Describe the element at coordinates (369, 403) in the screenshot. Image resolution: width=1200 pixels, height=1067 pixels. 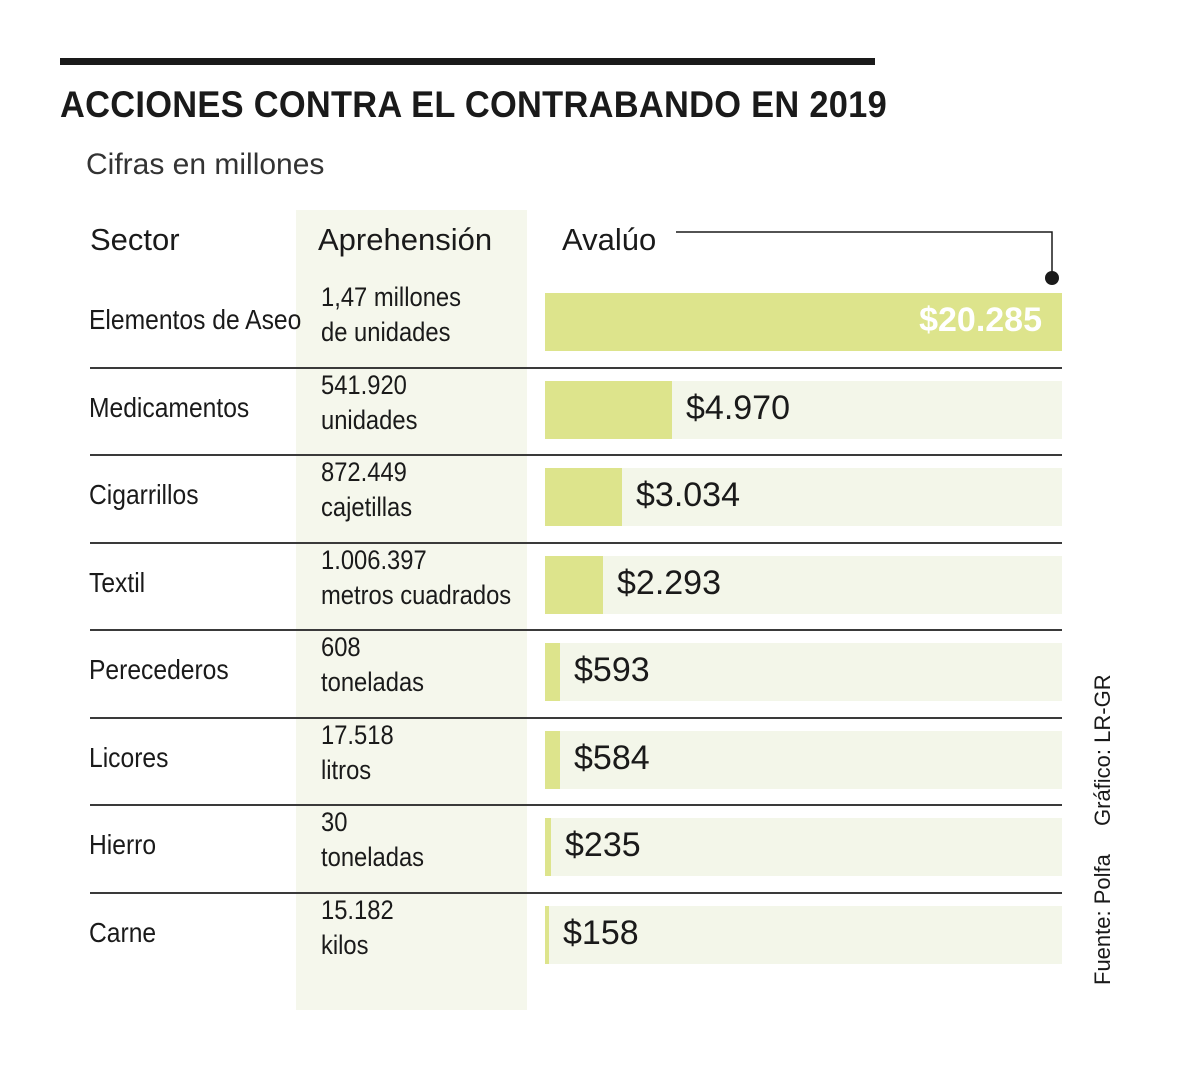
I see `aprehension-value: 541.920 unidades` at that location.